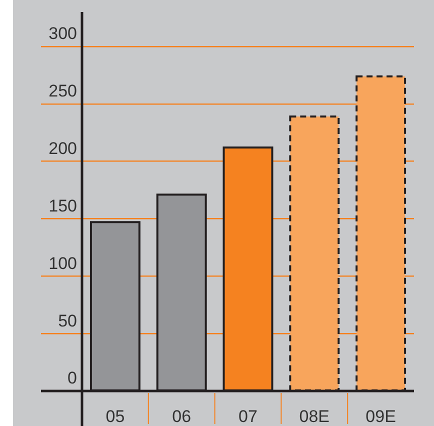 The image size is (434, 426). What do you see at coordinates (62, 148) in the screenshot?
I see `y-tick-label: 200` at bounding box center [62, 148].